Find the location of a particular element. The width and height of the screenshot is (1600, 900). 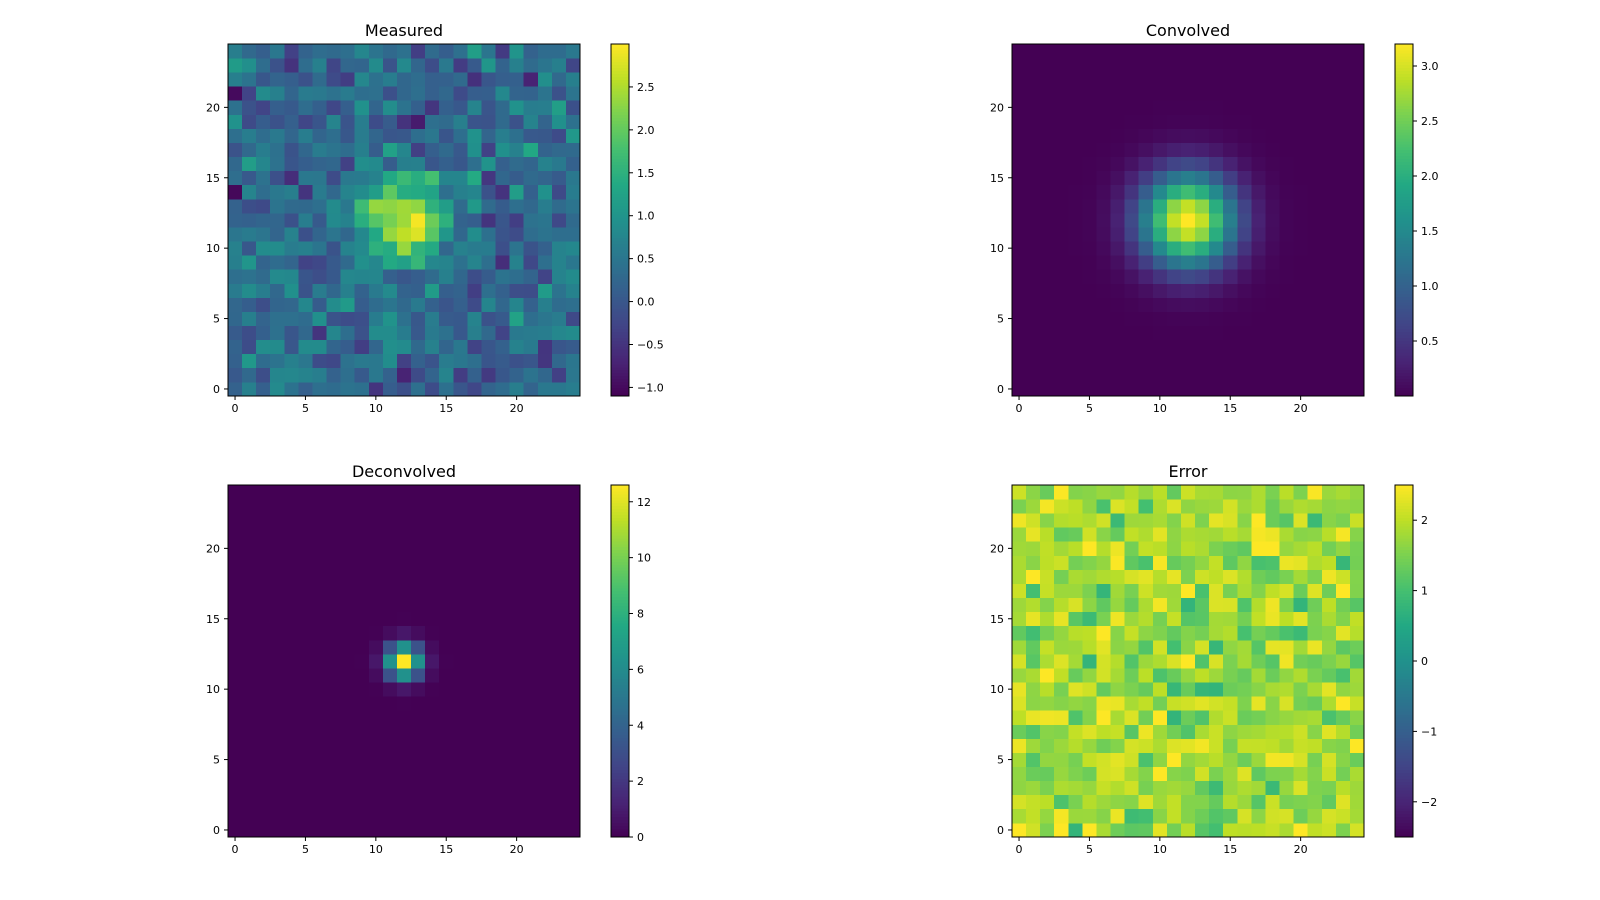

colorbar-tick-label: 1.0 is located at coordinates (1430, 286).